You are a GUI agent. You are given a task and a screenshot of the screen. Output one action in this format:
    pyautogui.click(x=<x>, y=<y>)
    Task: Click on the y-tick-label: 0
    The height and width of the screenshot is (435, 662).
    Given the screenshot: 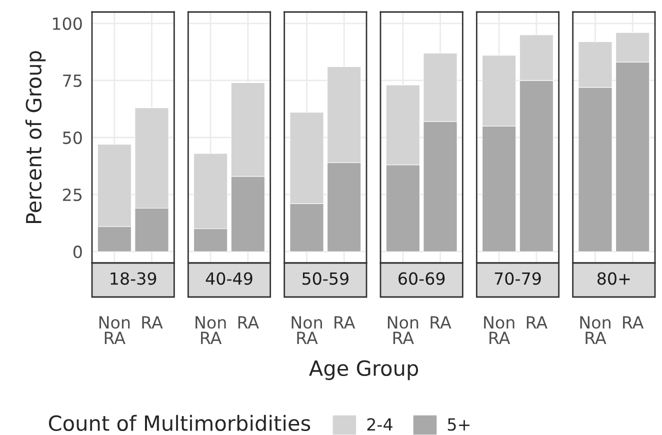 What is the action you would take?
    pyautogui.click(x=77, y=252)
    